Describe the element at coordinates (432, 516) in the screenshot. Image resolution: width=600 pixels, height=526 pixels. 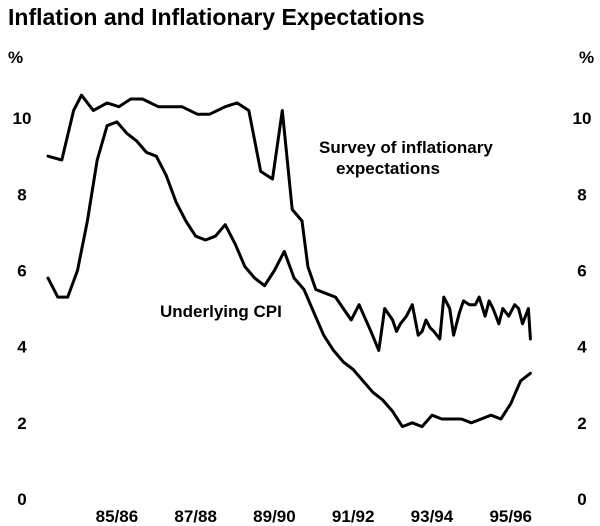
I see `x-tick-label: 93/94` at that location.